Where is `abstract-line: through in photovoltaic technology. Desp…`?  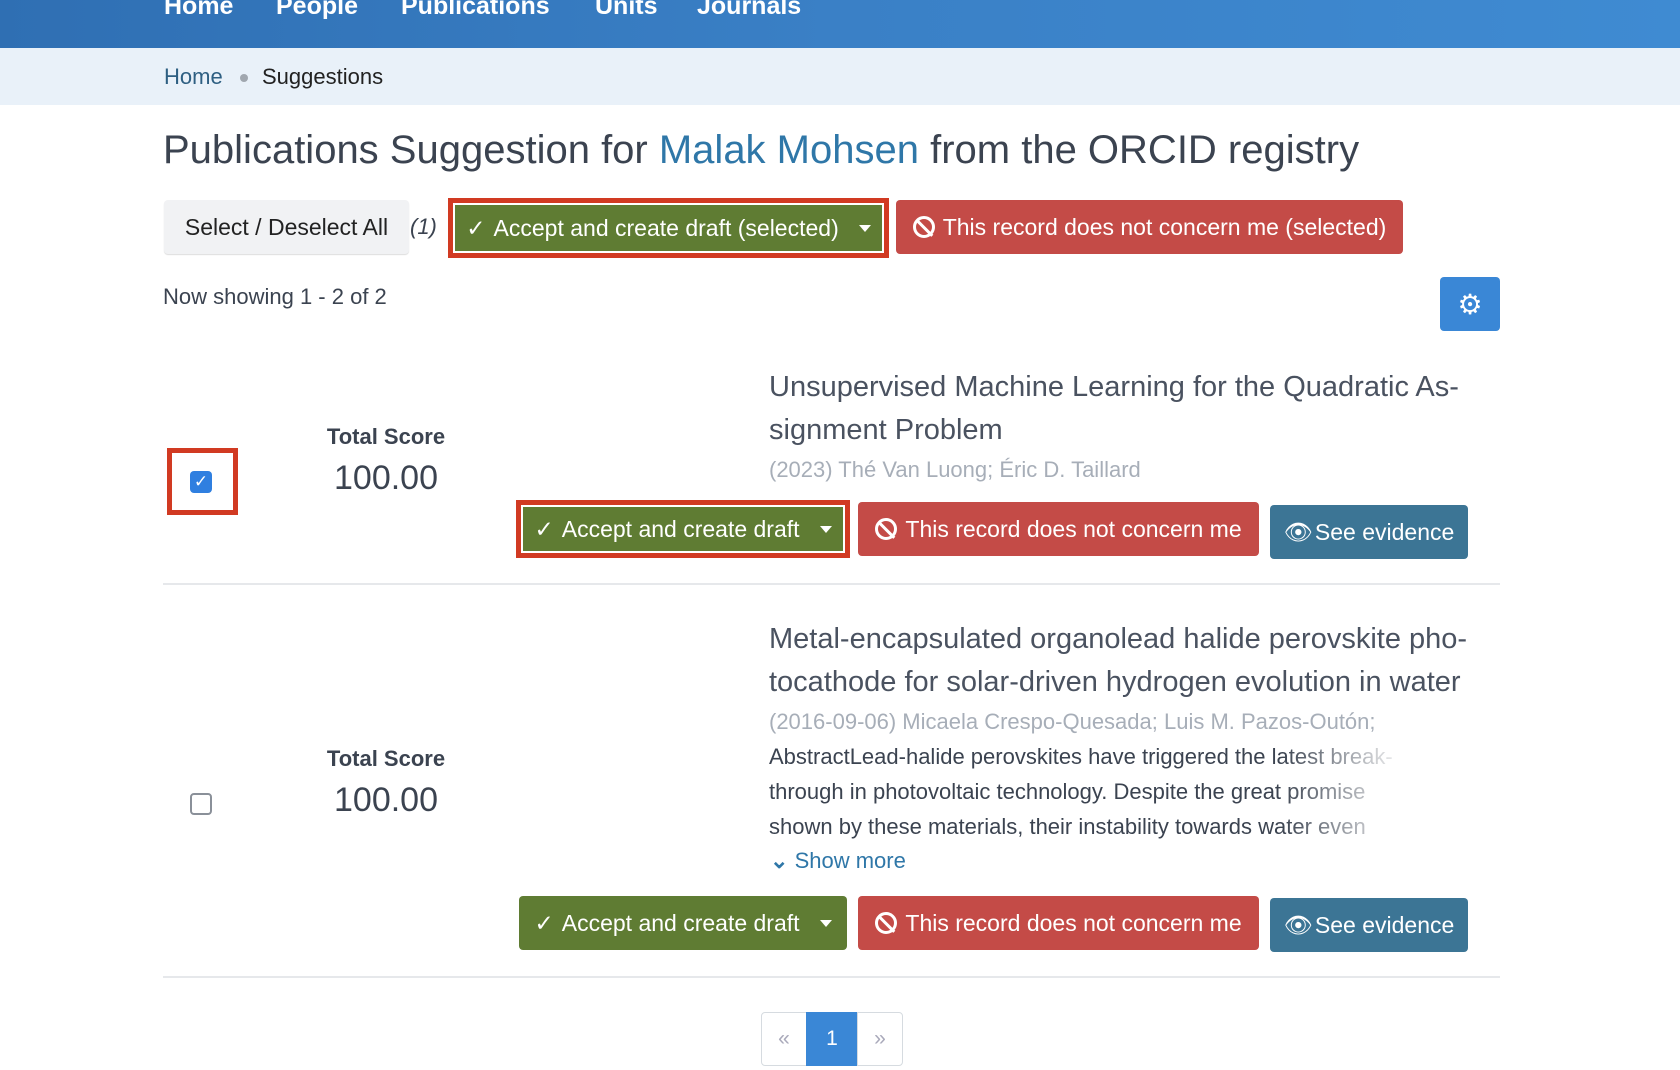
abstract-line: through in photovoltaic technology. Desp… is located at coordinates (1067, 791).